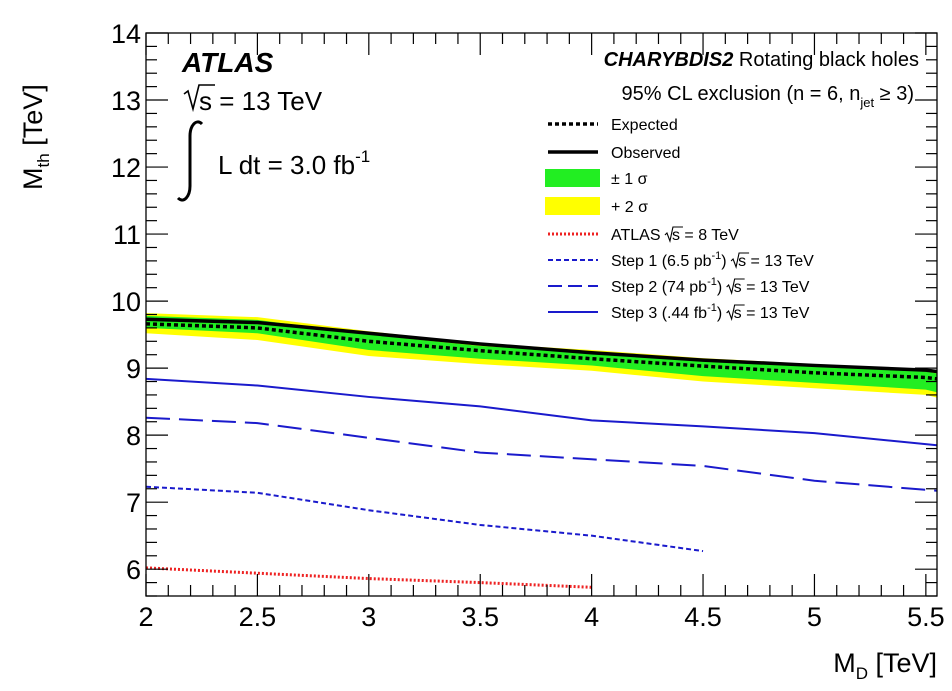 This screenshot has width=952, height=691. I want to click on x-tick-label: 2.5, so click(258, 617).